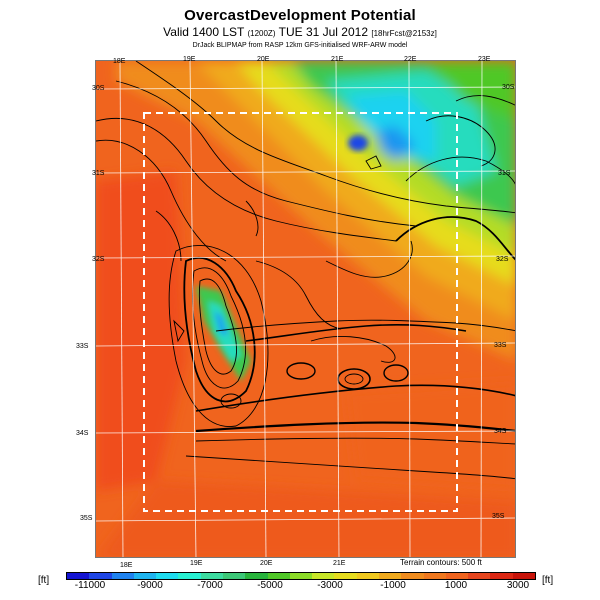 This screenshot has height=600, width=600. I want to click on lon-label-top-21e: 21E, so click(337, 59).